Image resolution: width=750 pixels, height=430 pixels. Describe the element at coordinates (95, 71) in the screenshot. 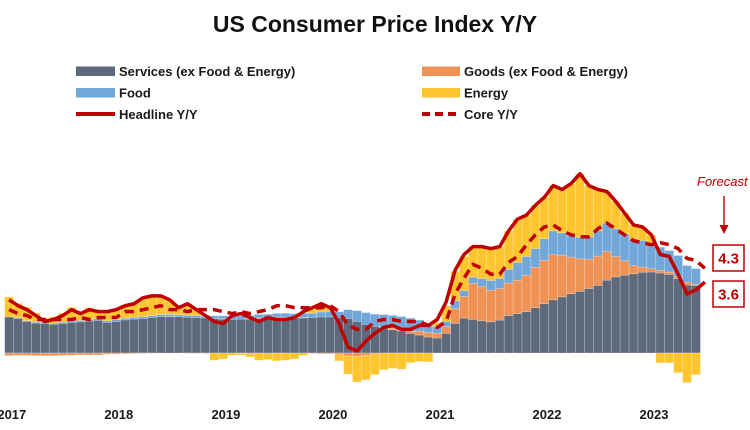

I see `legend-swatch-services` at that location.